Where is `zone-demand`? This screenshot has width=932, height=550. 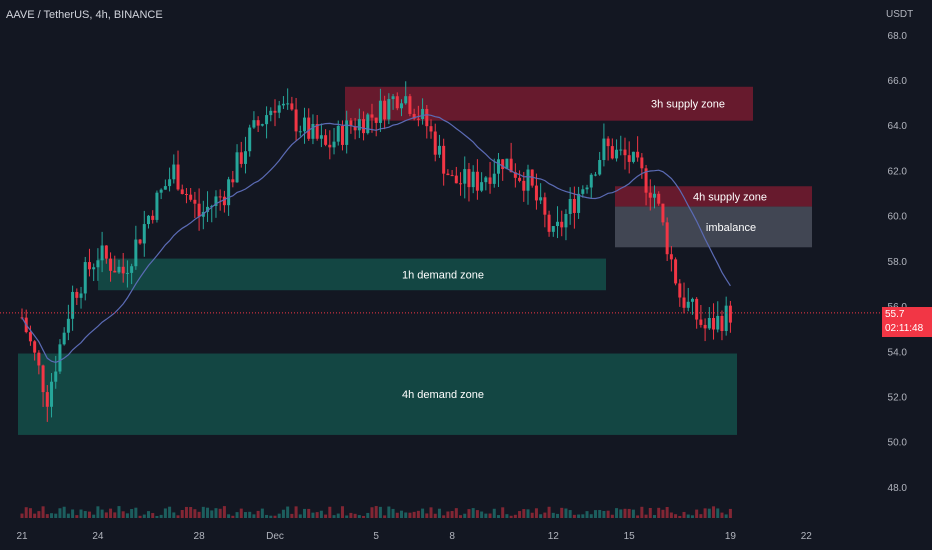 zone-demand is located at coordinates (377, 394).